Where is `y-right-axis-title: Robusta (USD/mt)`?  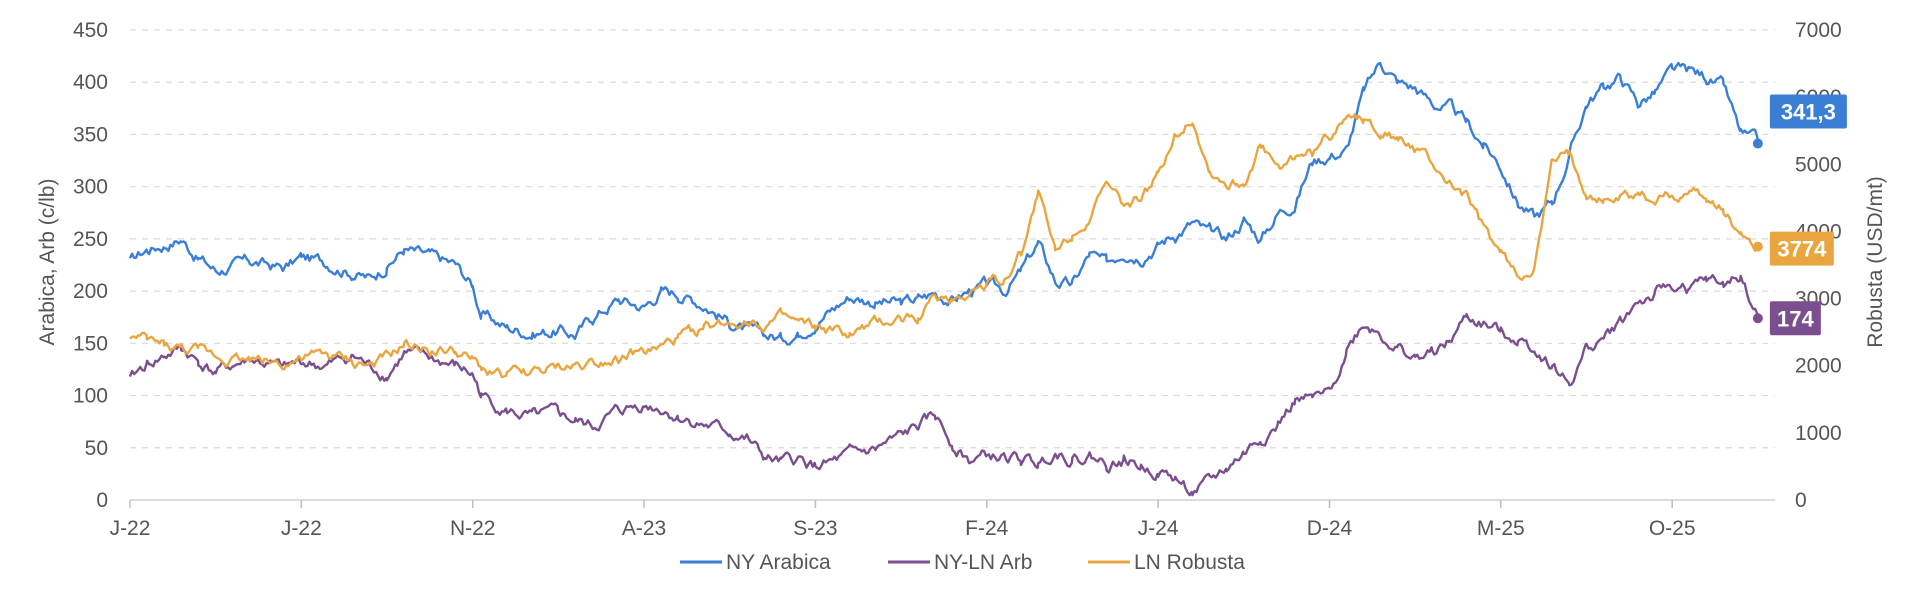 y-right-axis-title: Robusta (USD/mt) is located at coordinates (1875, 262).